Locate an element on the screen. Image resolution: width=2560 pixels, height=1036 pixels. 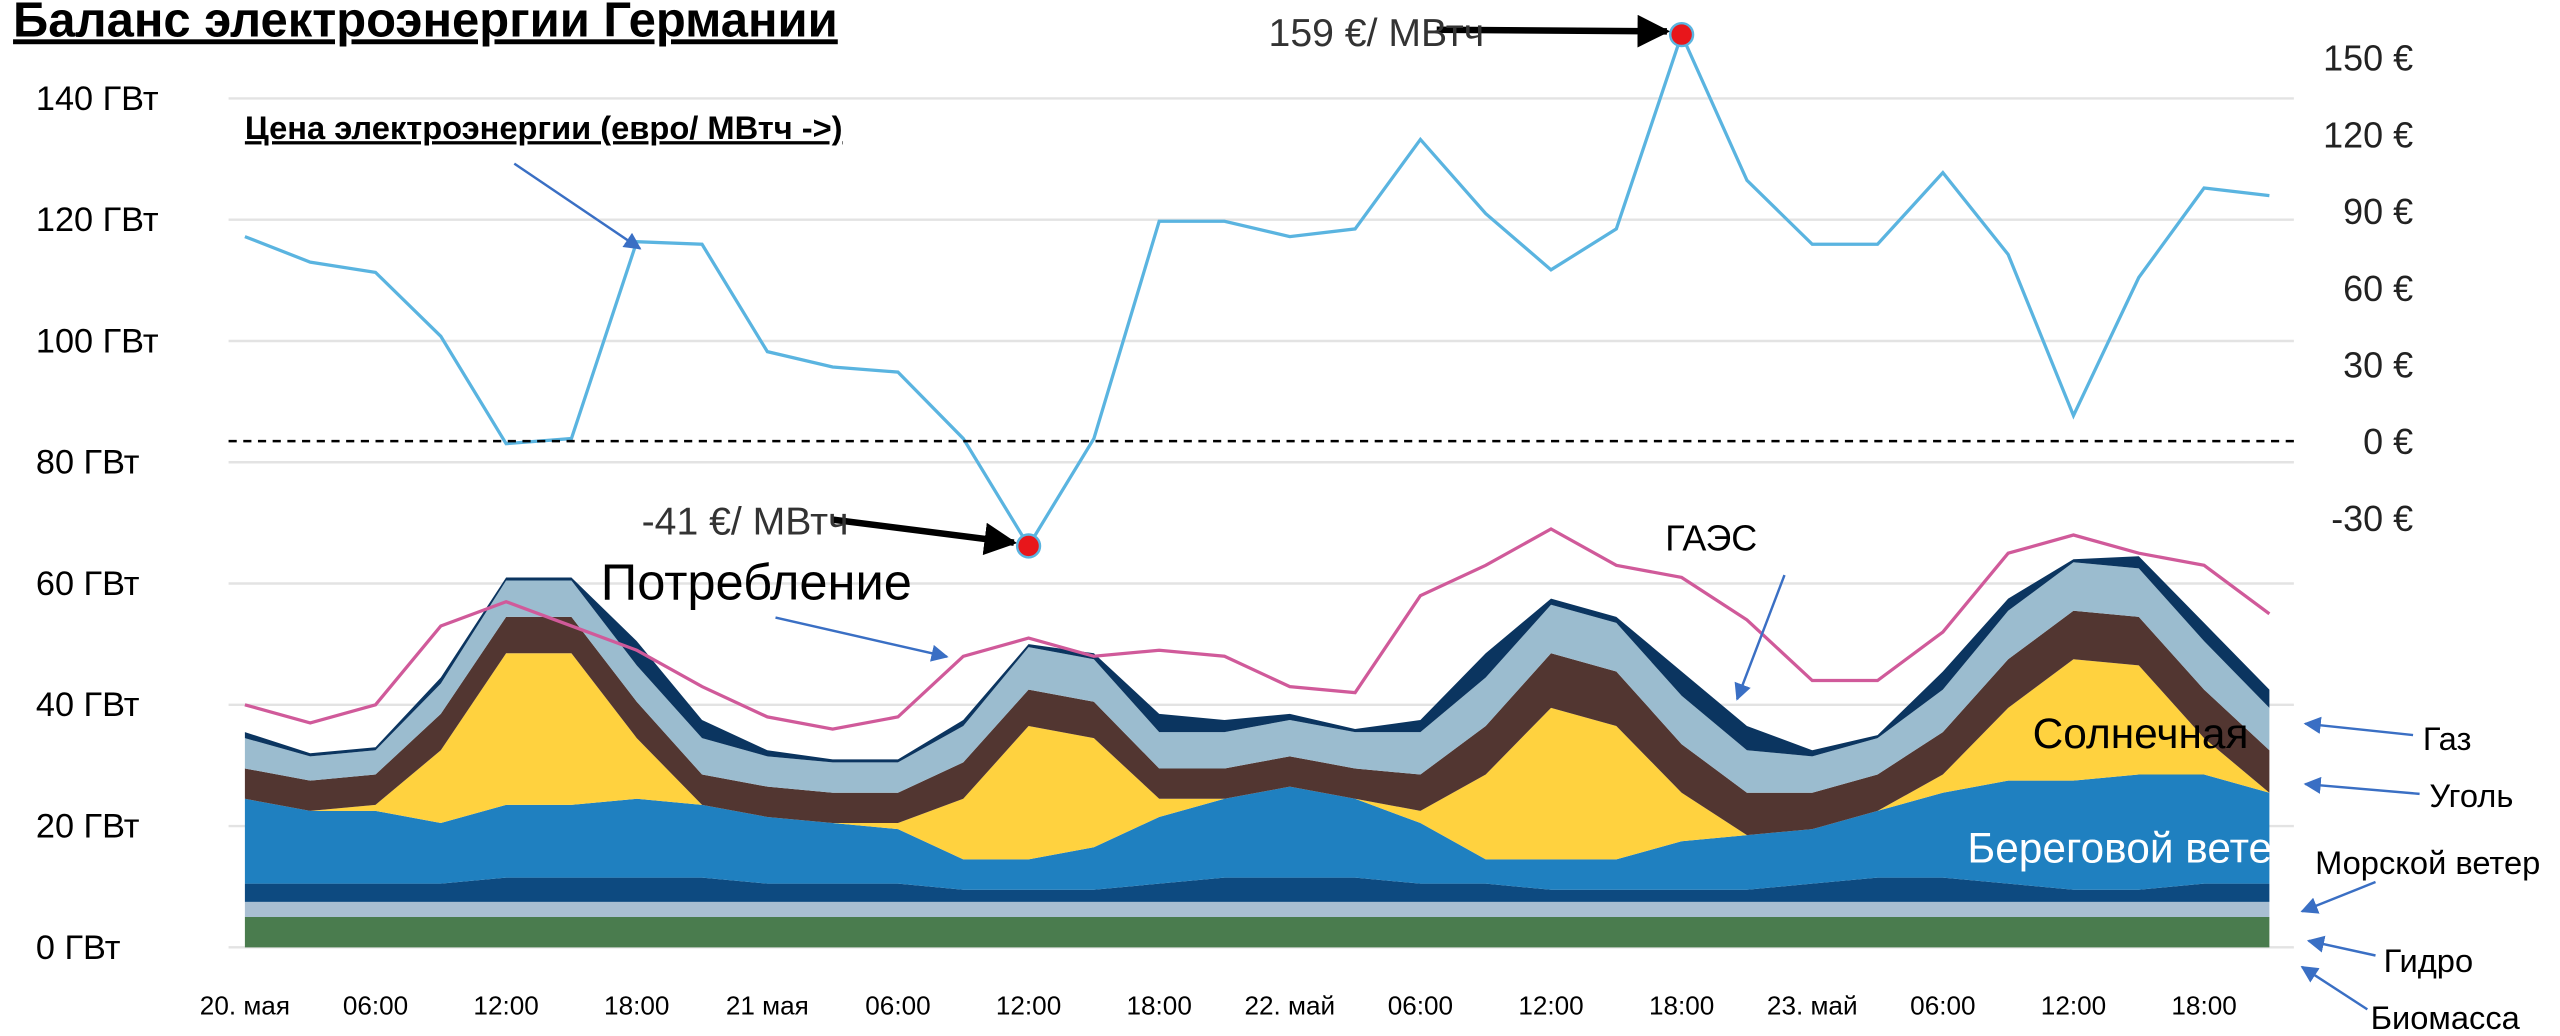
annotation-text: 159 €/ МВтч is located at coordinates (1377, 33).